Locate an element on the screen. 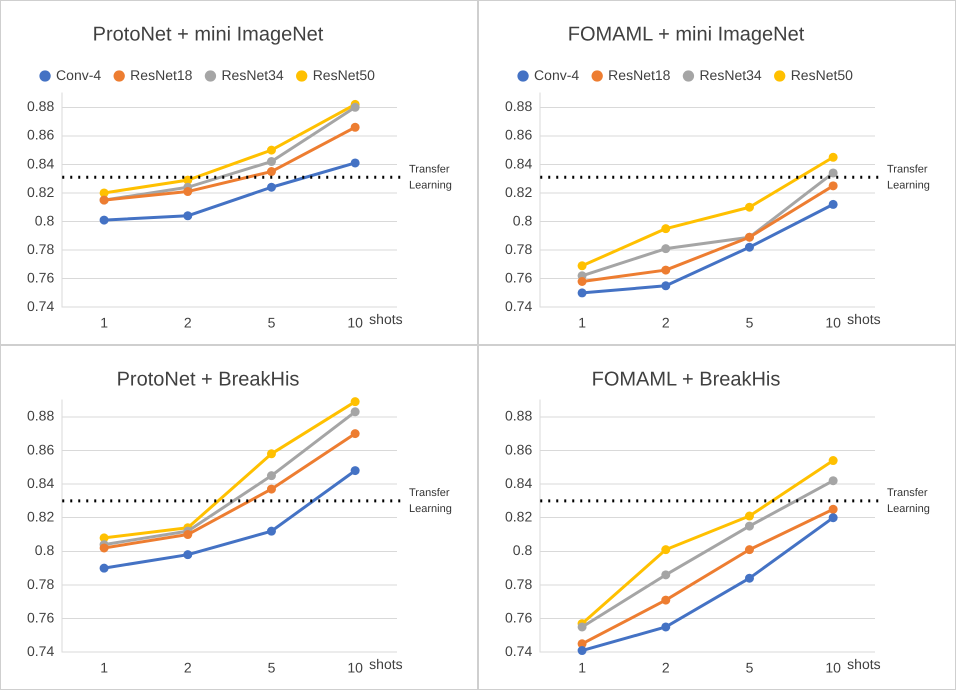 The height and width of the screenshot is (691, 957). legend-label: Conv-4 is located at coordinates (79, 74).